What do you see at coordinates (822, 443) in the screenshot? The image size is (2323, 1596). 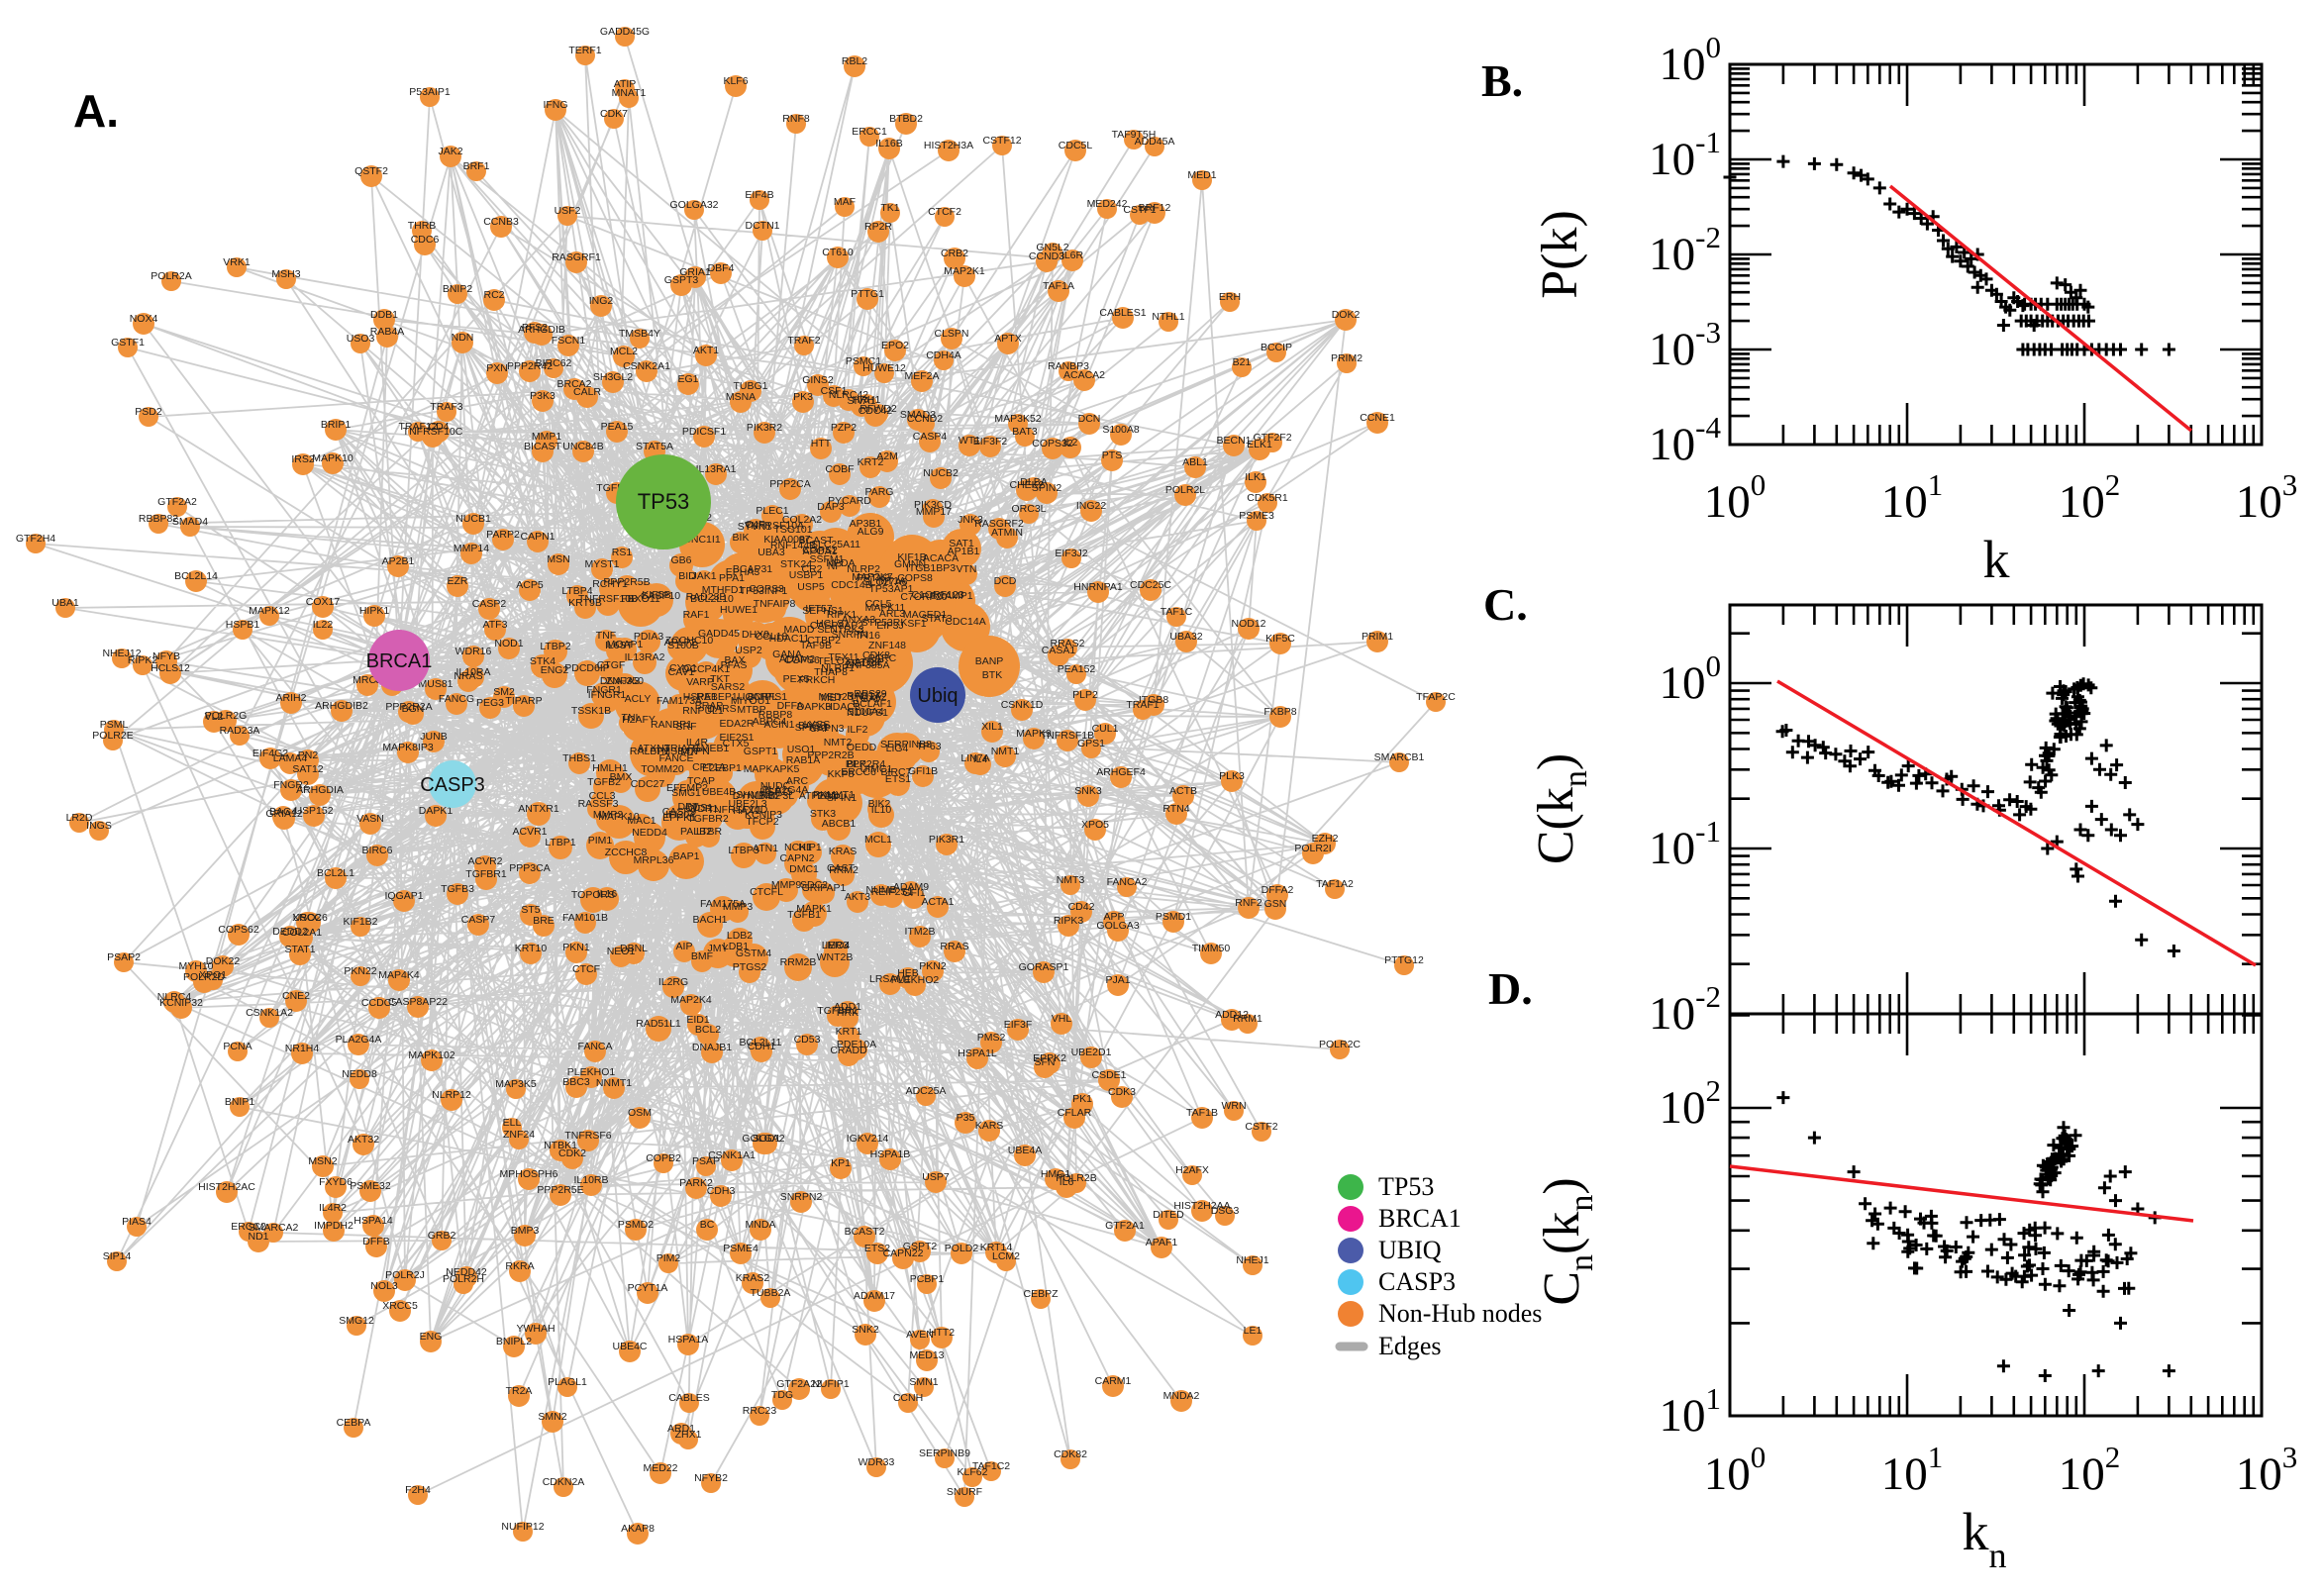 I see `svg-text: HTT` at bounding box center [822, 443].